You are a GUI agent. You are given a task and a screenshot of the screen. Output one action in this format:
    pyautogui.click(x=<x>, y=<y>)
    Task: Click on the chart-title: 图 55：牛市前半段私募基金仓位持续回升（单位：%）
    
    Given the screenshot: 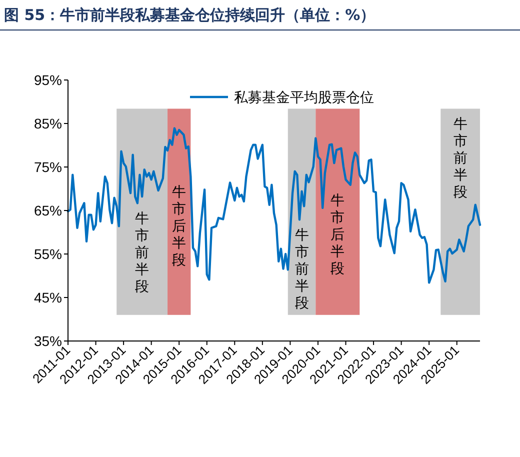 What is the action you would take?
    pyautogui.click(x=190, y=15)
    